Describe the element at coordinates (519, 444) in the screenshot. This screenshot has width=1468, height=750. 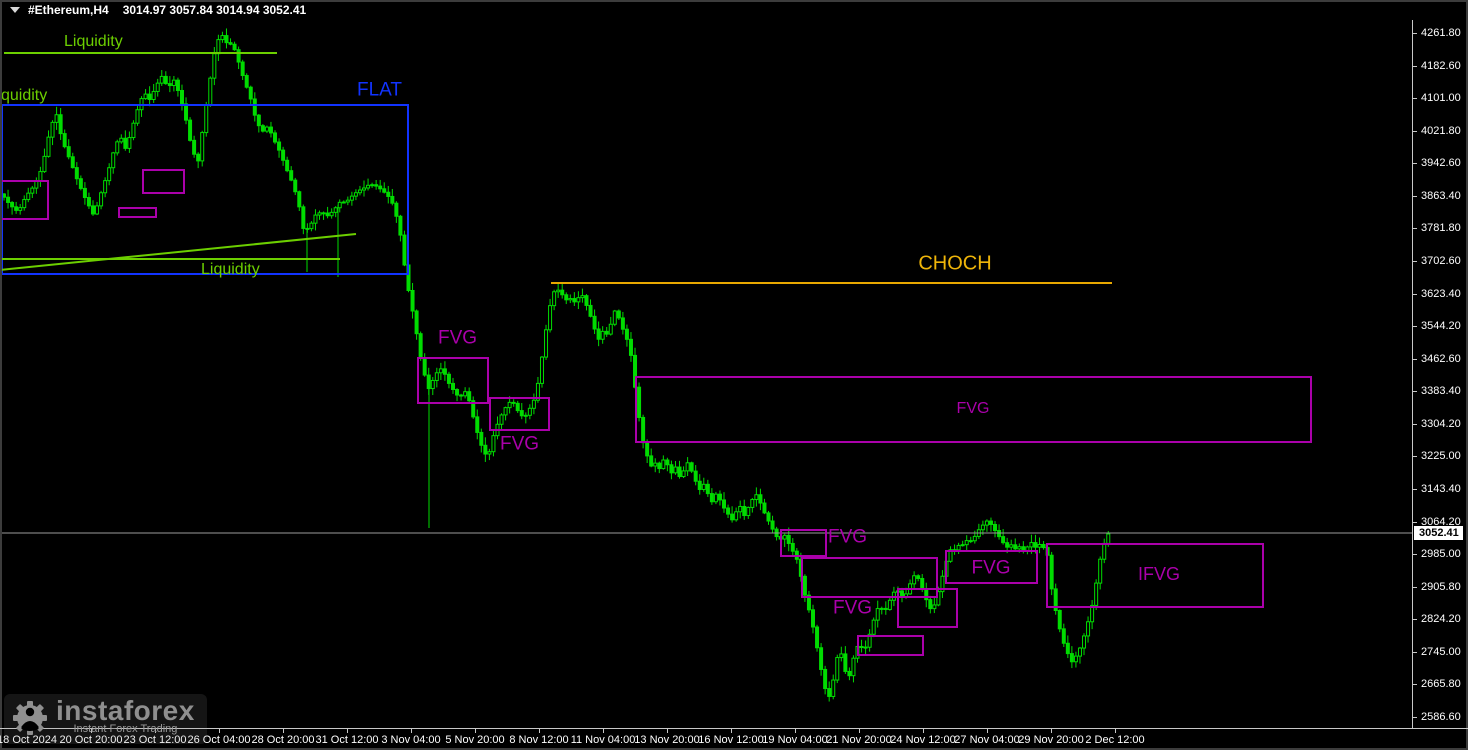
I see `fvg-label-2: FVG` at that location.